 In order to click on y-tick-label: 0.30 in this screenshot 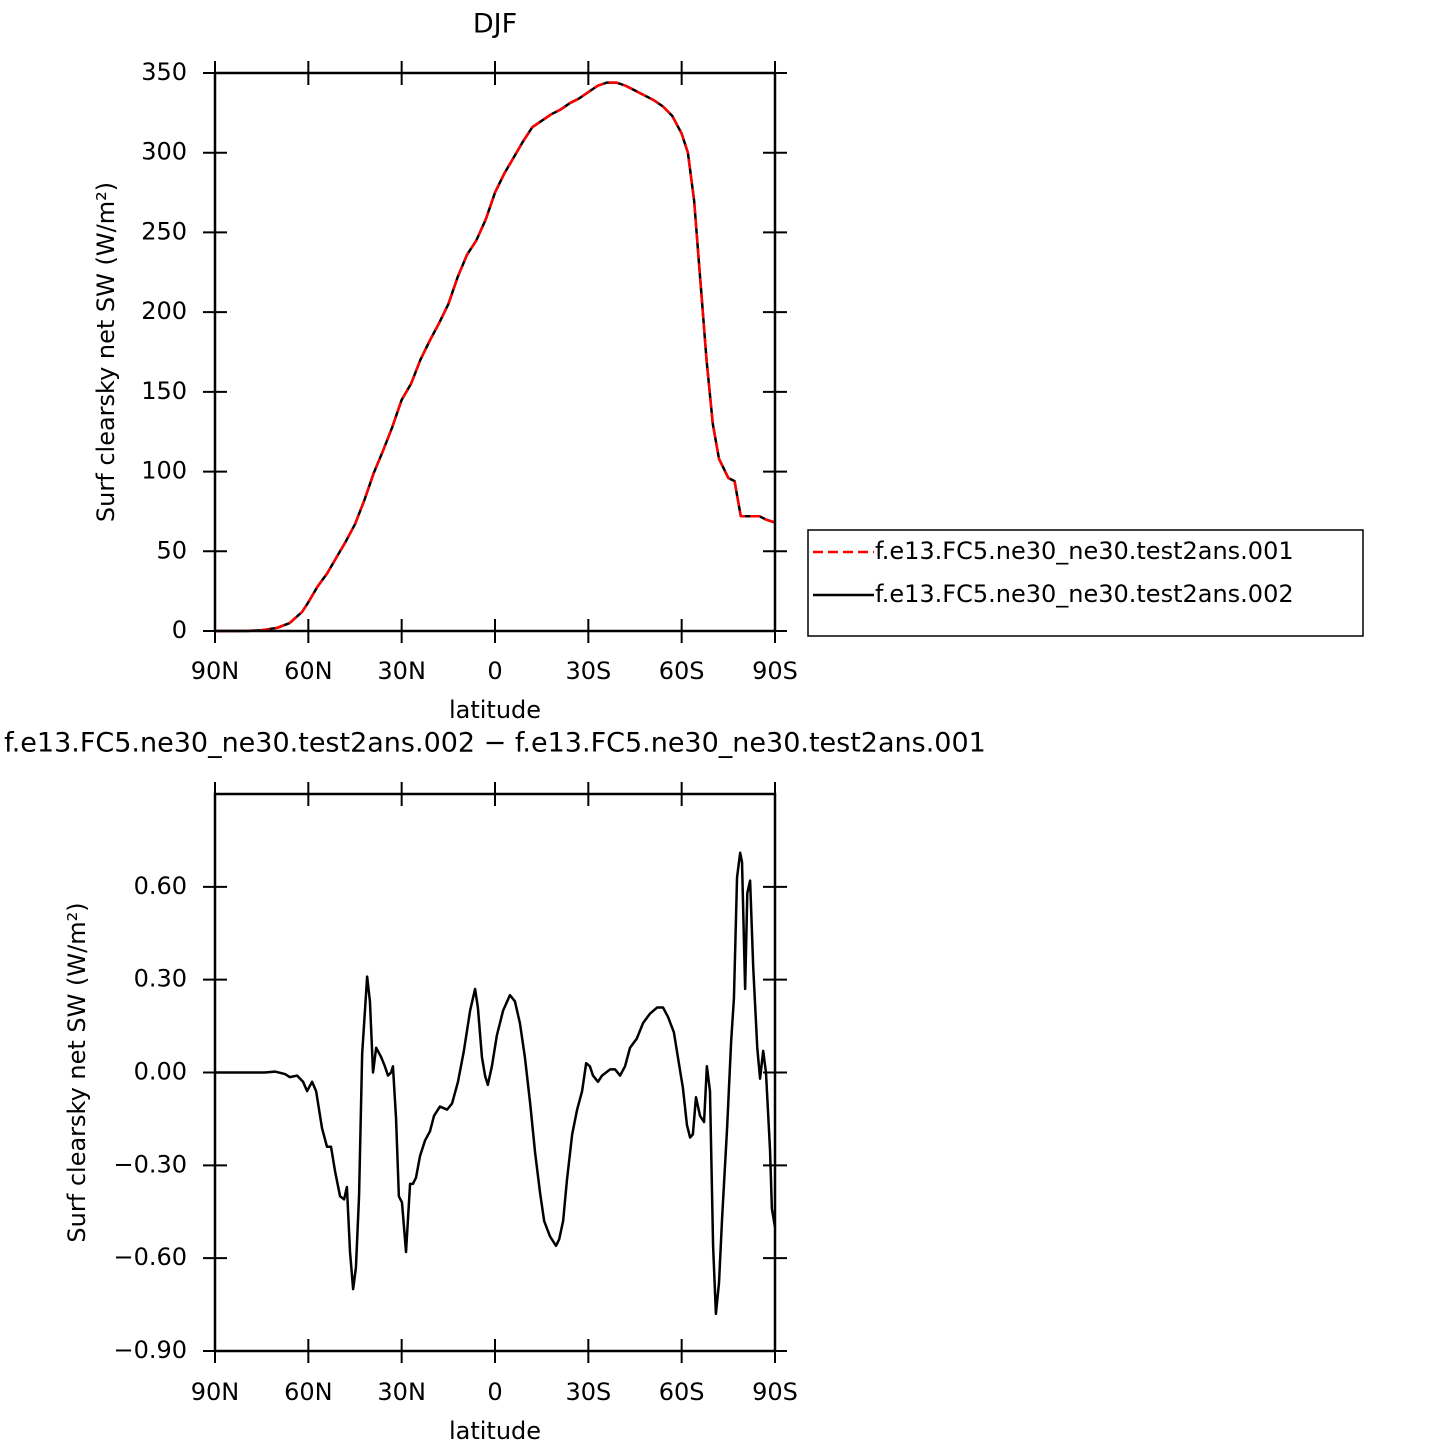, I will do `click(160, 979)`.